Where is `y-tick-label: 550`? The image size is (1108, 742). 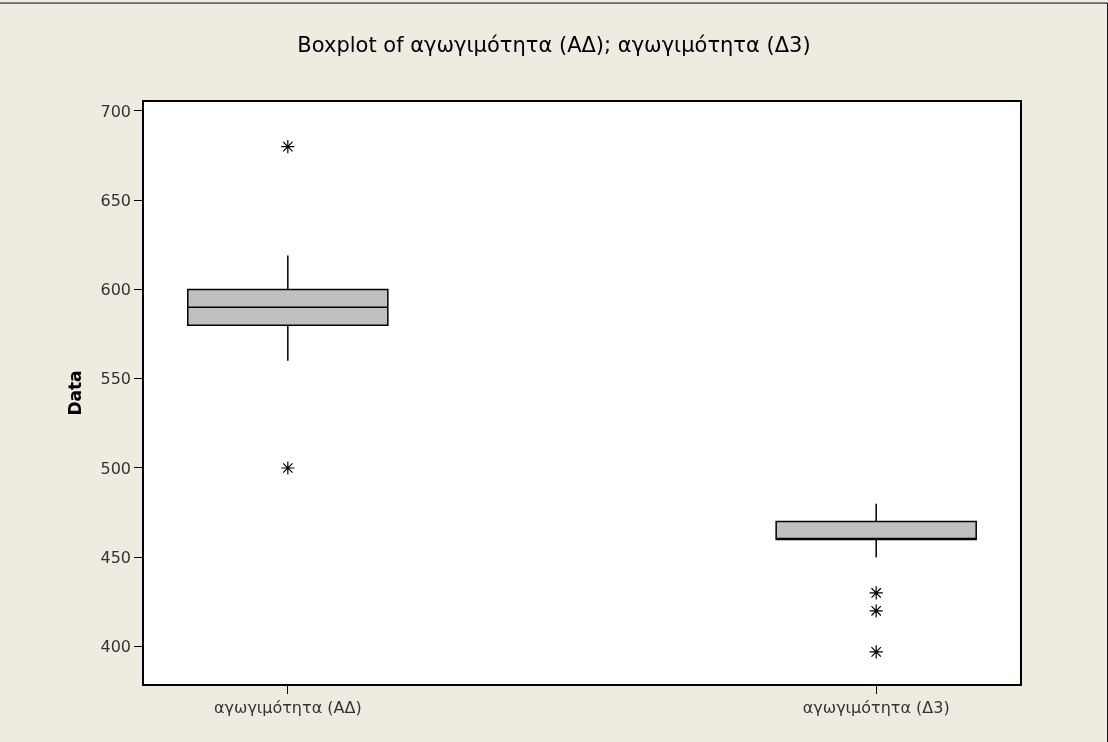 y-tick-label: 550 is located at coordinates (116, 379).